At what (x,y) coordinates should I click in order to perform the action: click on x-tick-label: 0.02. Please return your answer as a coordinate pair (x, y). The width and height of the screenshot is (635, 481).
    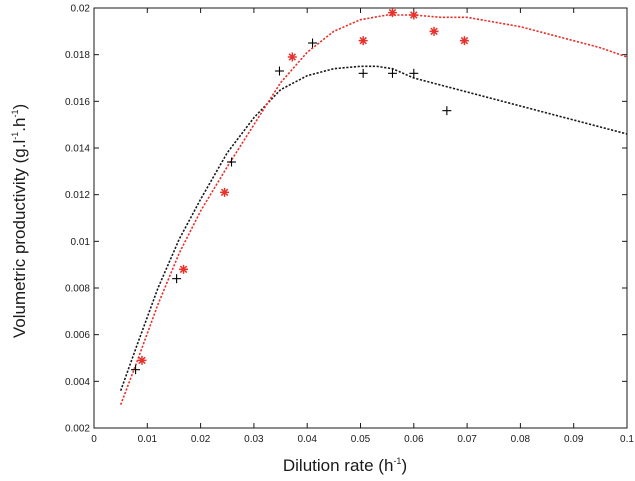
    Looking at the image, I should click on (201, 439).